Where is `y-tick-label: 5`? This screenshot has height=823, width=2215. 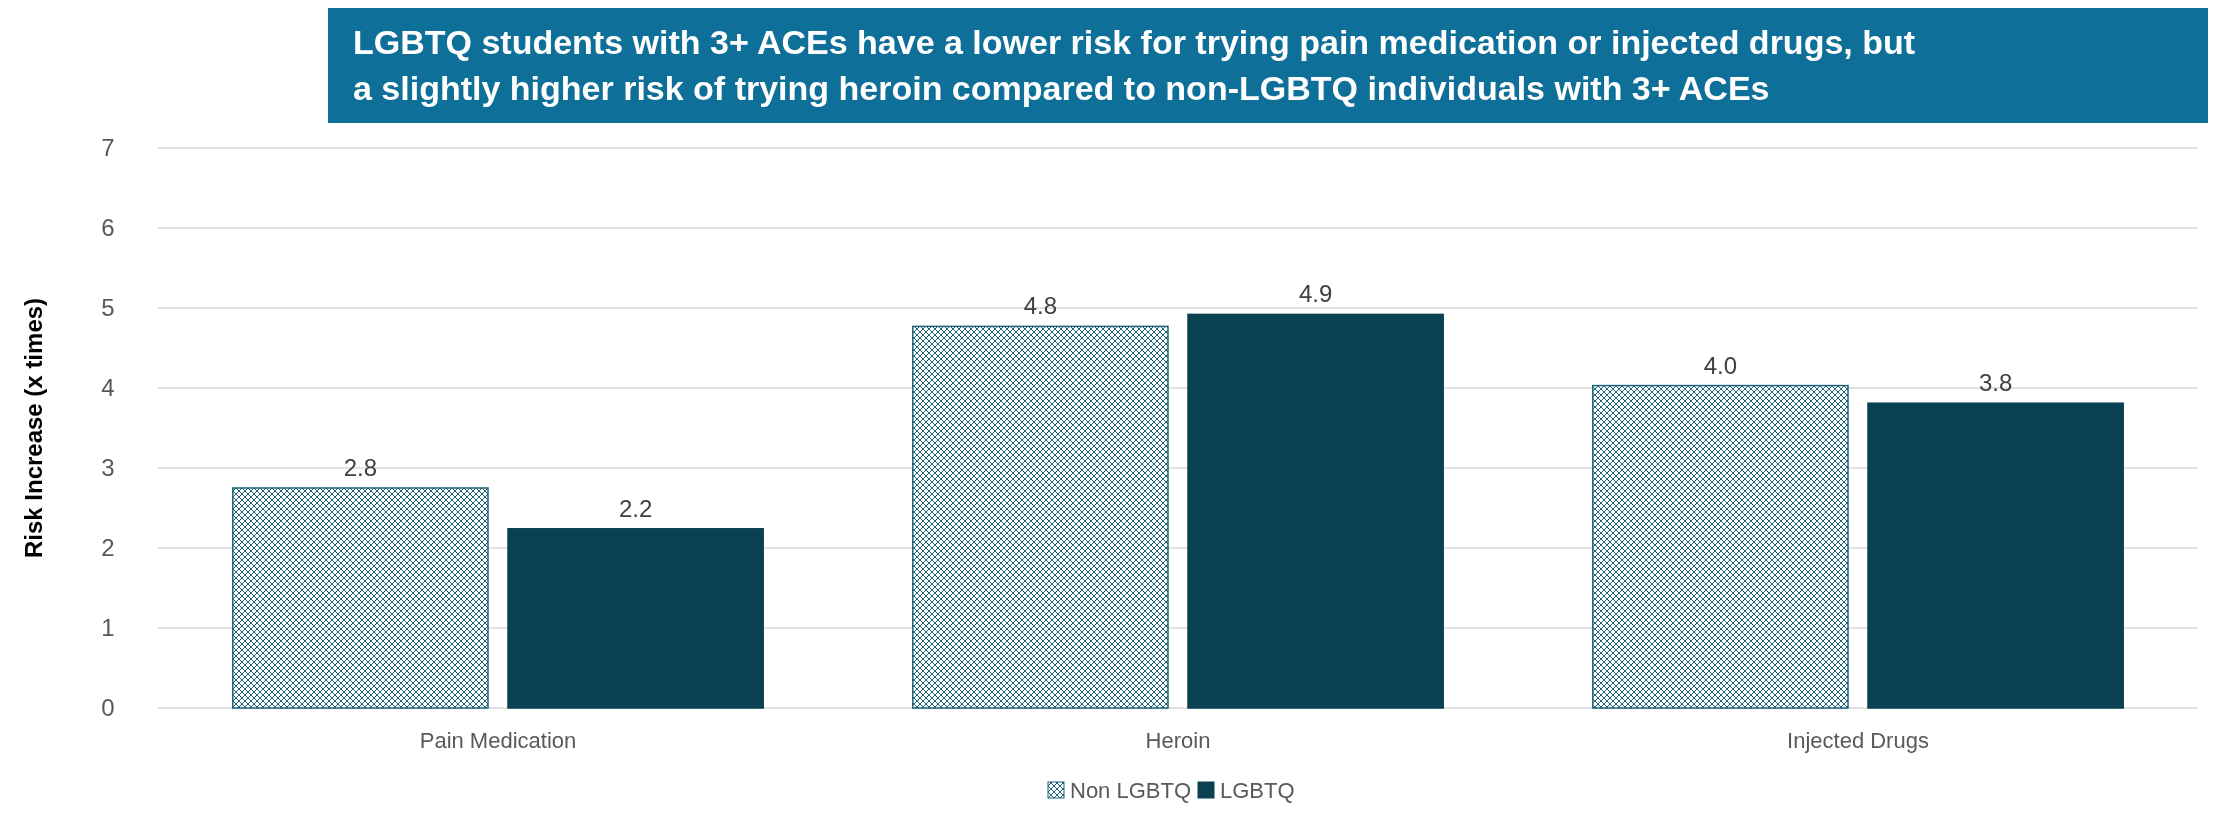
y-tick-label: 5 is located at coordinates (108, 308).